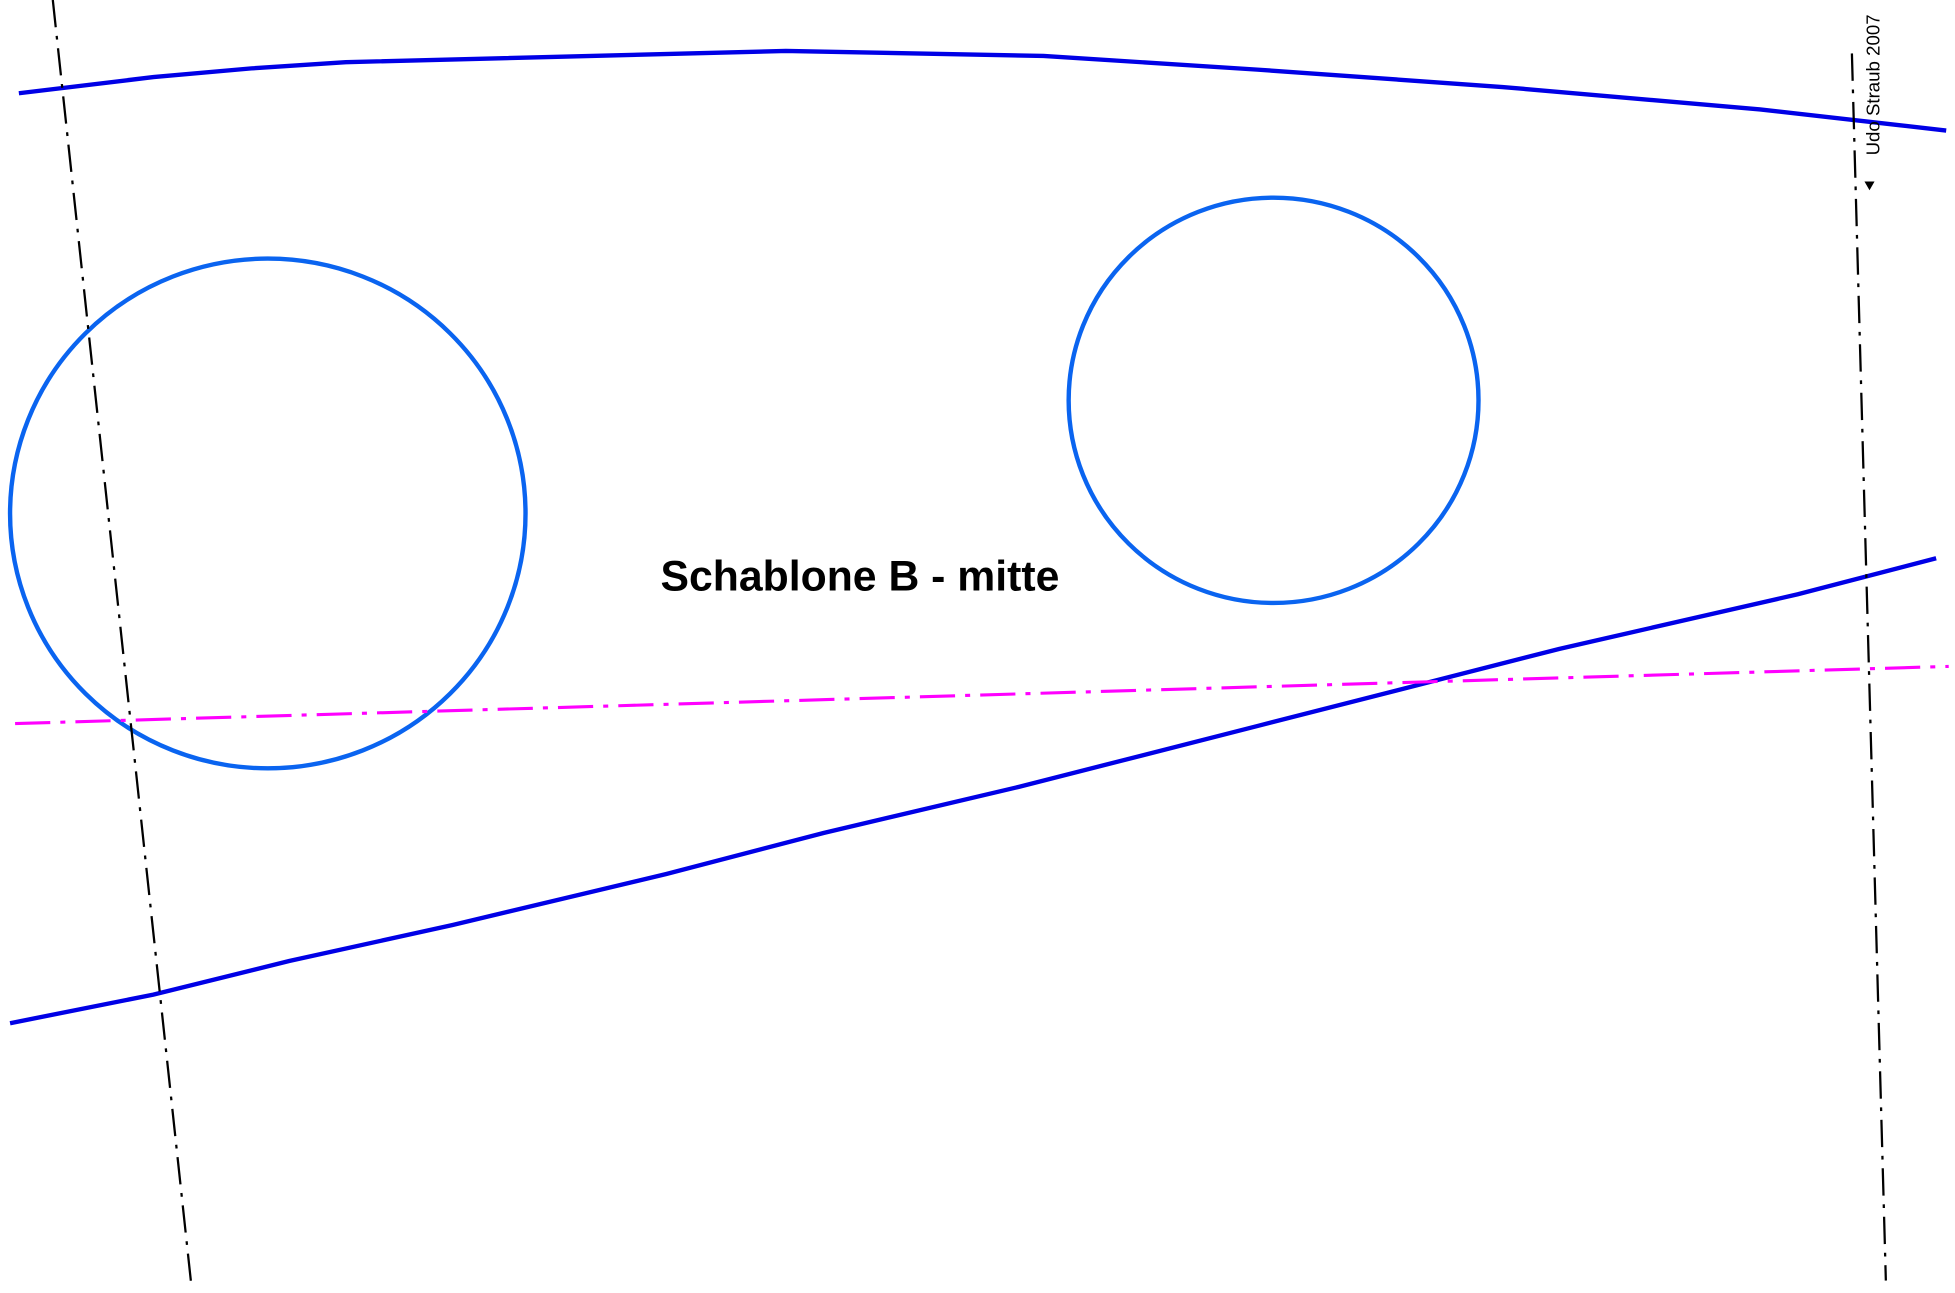  Describe the element at coordinates (122, 642) in the screenshot. I see `center-line-left` at that location.